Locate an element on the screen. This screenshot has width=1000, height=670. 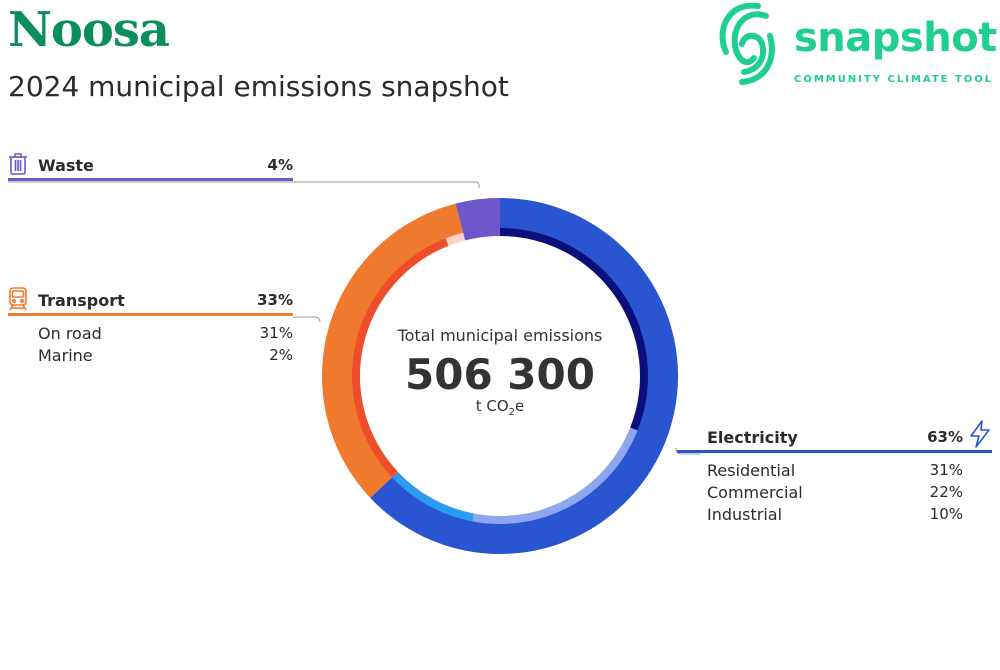
donut-inner-slice-industrial is located at coordinates (433, 496).